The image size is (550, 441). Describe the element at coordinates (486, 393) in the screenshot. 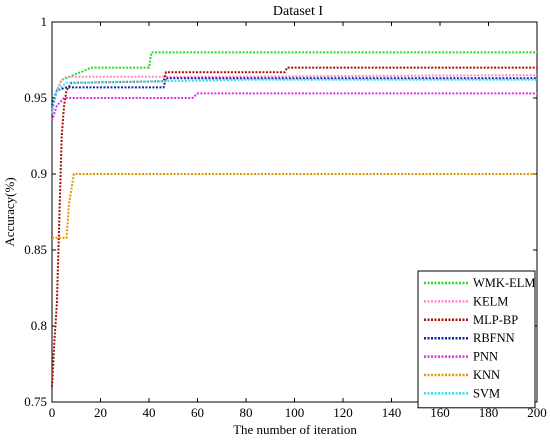

I see `legend-label: SVM` at that location.